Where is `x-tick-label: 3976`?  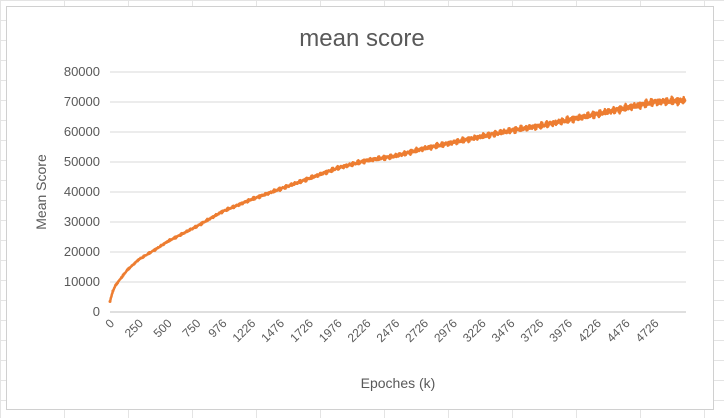 x-tick-label: 3976 is located at coordinates (560, 330).